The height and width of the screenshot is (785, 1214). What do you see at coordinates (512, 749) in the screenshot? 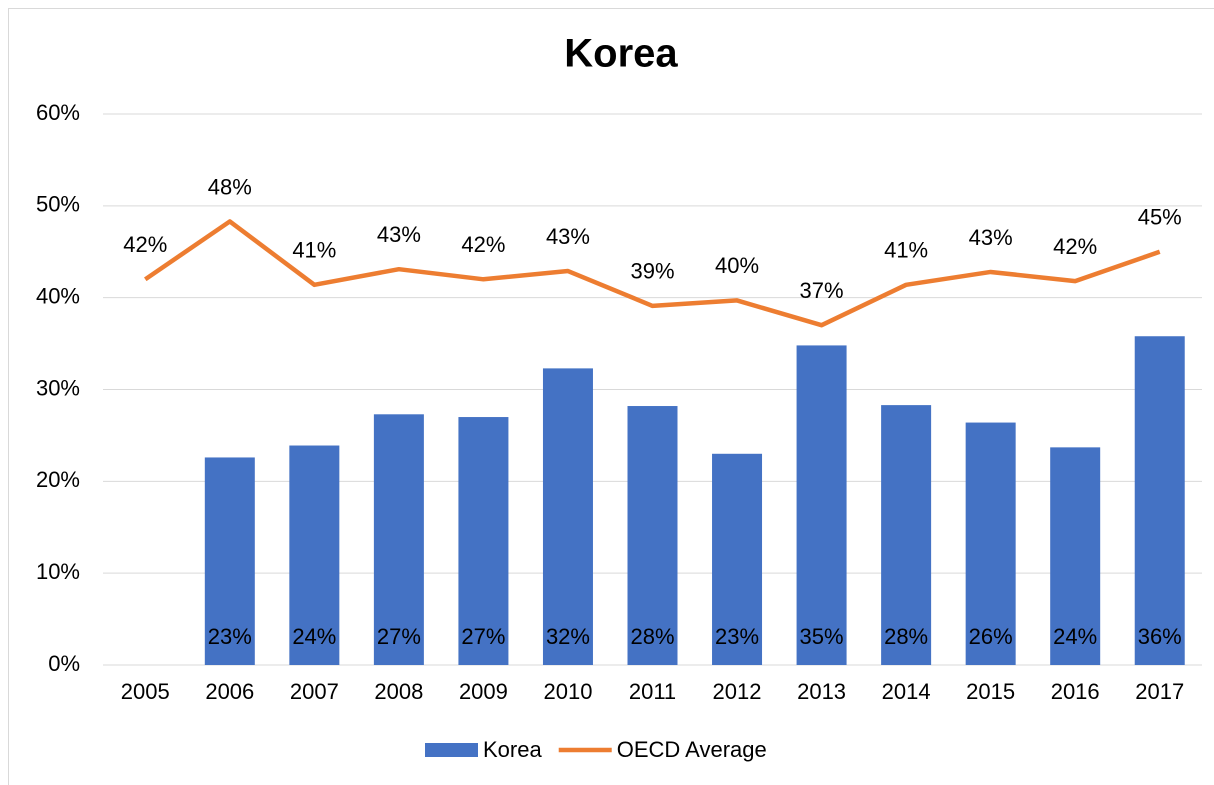
I see `legend-label: Korea` at bounding box center [512, 749].